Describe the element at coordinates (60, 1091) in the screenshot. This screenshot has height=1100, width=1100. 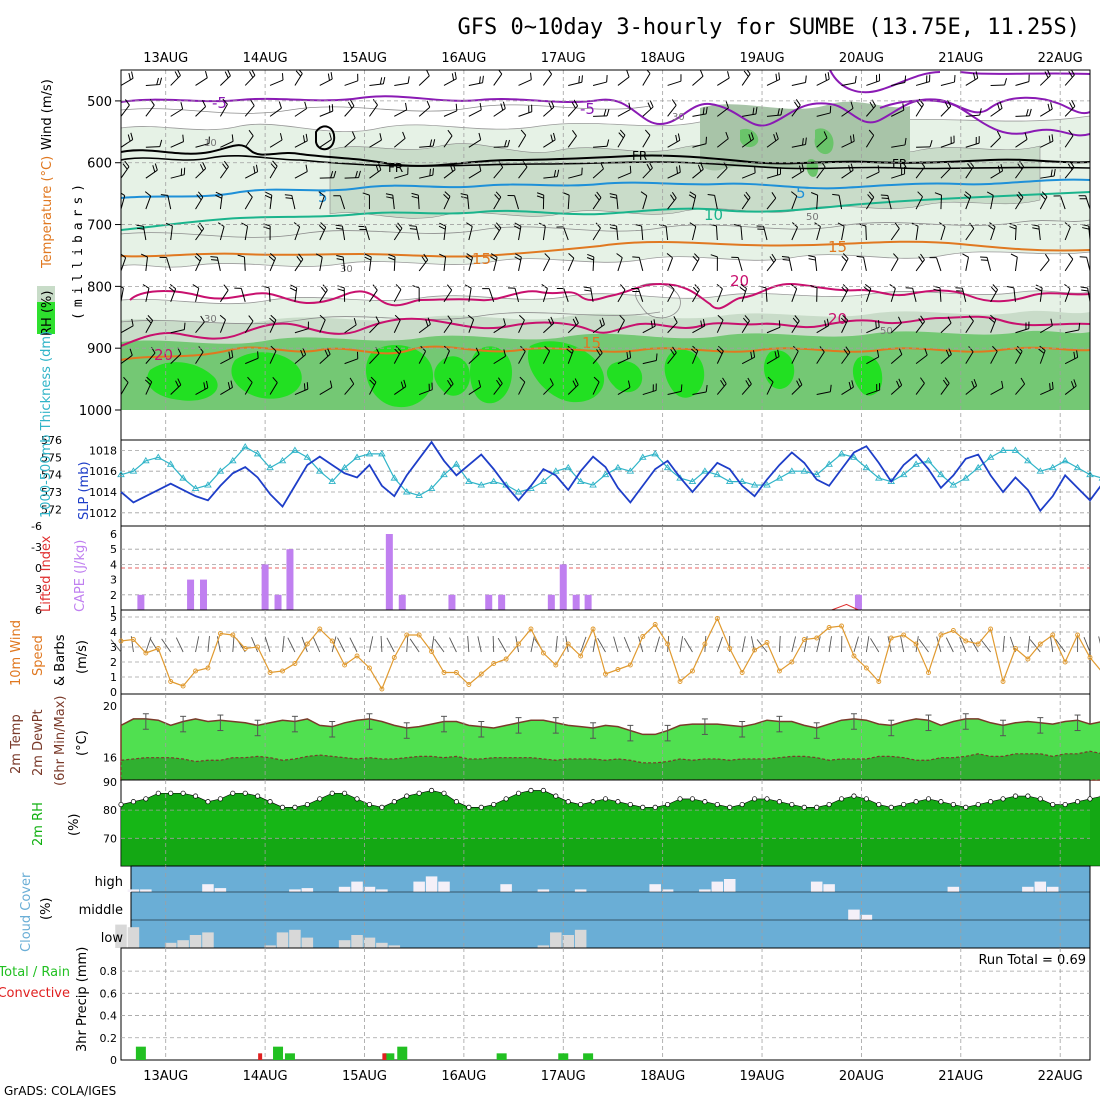
I see `footer-credit: GrADS: COLA/IGES` at that location.